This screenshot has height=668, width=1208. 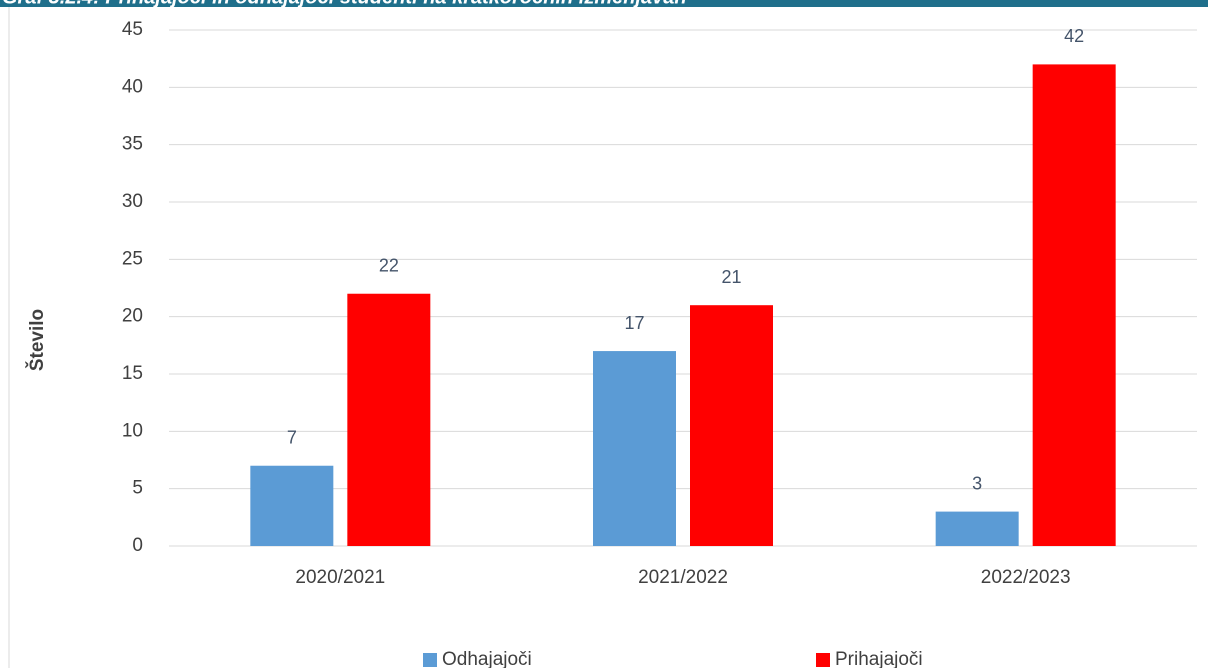 What do you see at coordinates (132, 144) in the screenshot?
I see `y-tick-label: 35` at bounding box center [132, 144].